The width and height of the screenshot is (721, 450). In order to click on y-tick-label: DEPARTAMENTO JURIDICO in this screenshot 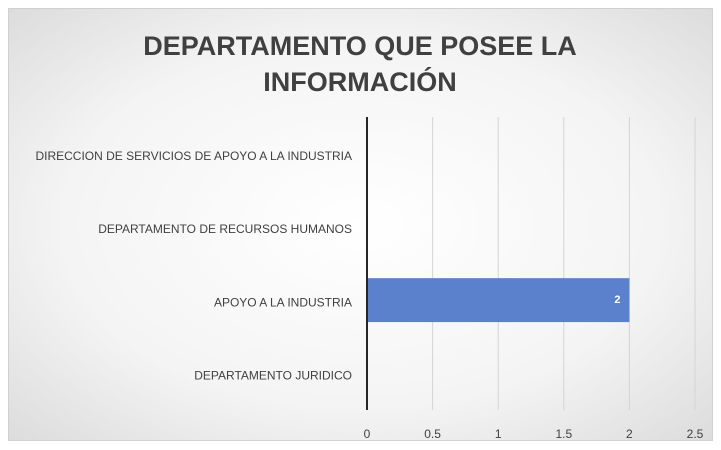, I will do `click(273, 376)`.